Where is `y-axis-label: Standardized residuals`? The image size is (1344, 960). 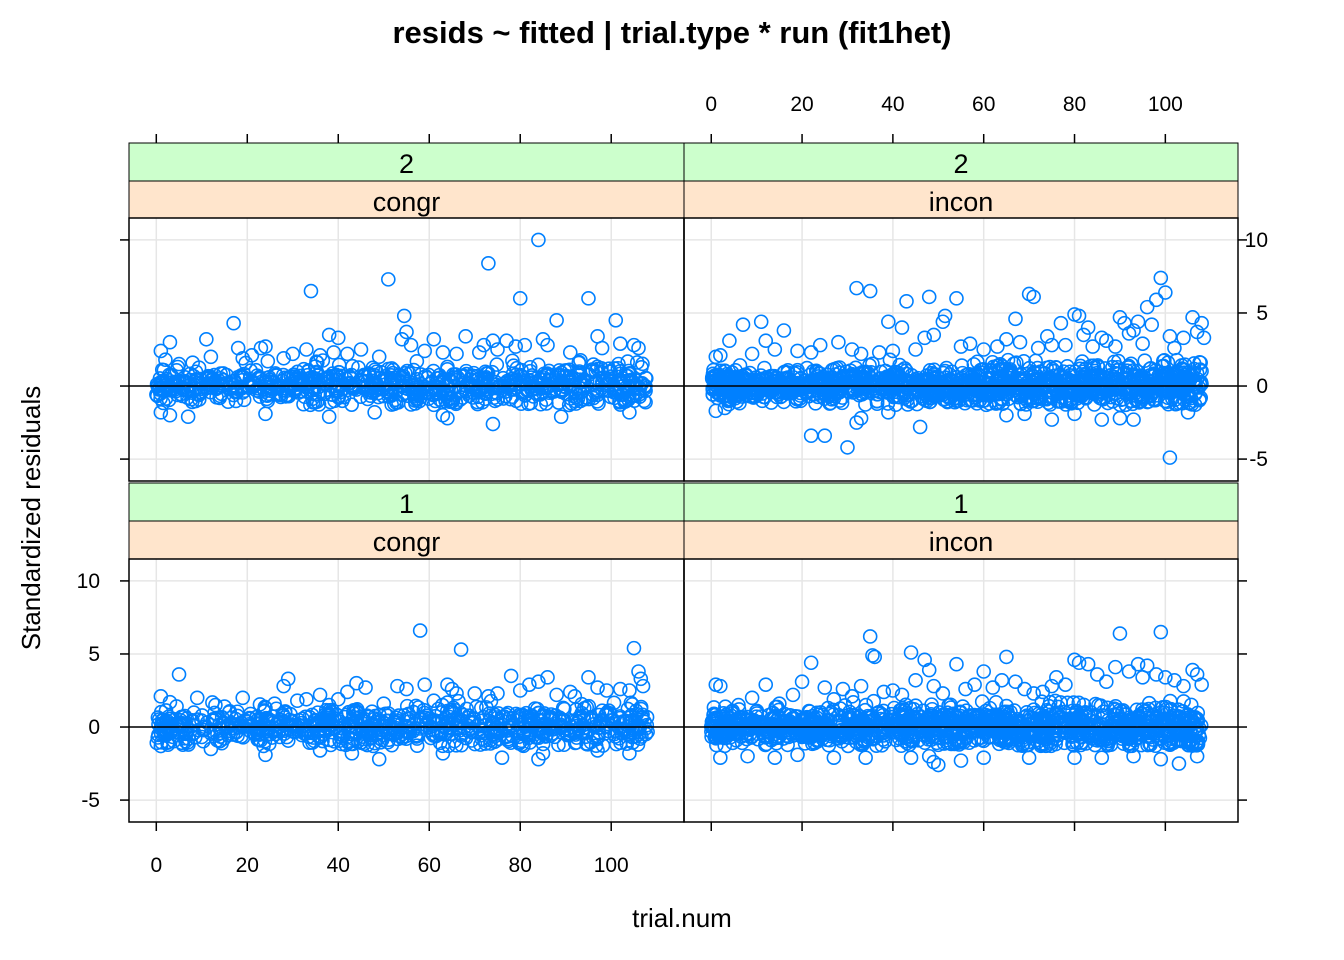 y-axis-label: Standardized residuals is located at coordinates (31, 518).